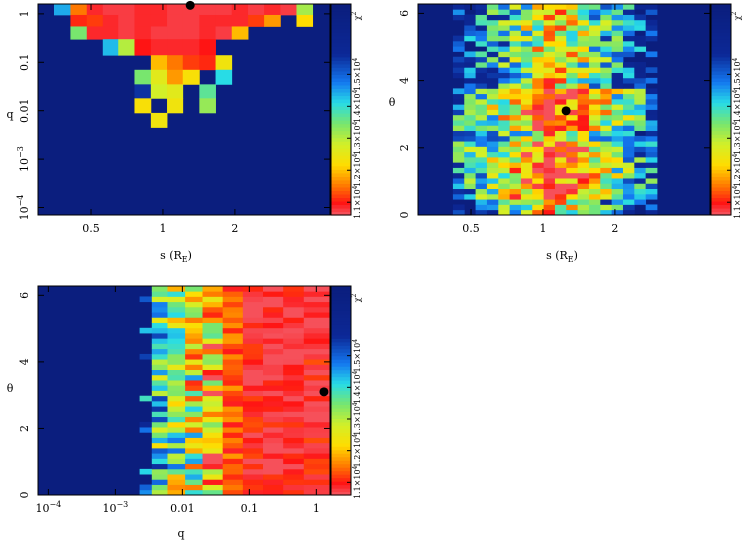  Describe the element at coordinates (404, 80) in the screenshot. I see `y-tick-label: 4` at that location.